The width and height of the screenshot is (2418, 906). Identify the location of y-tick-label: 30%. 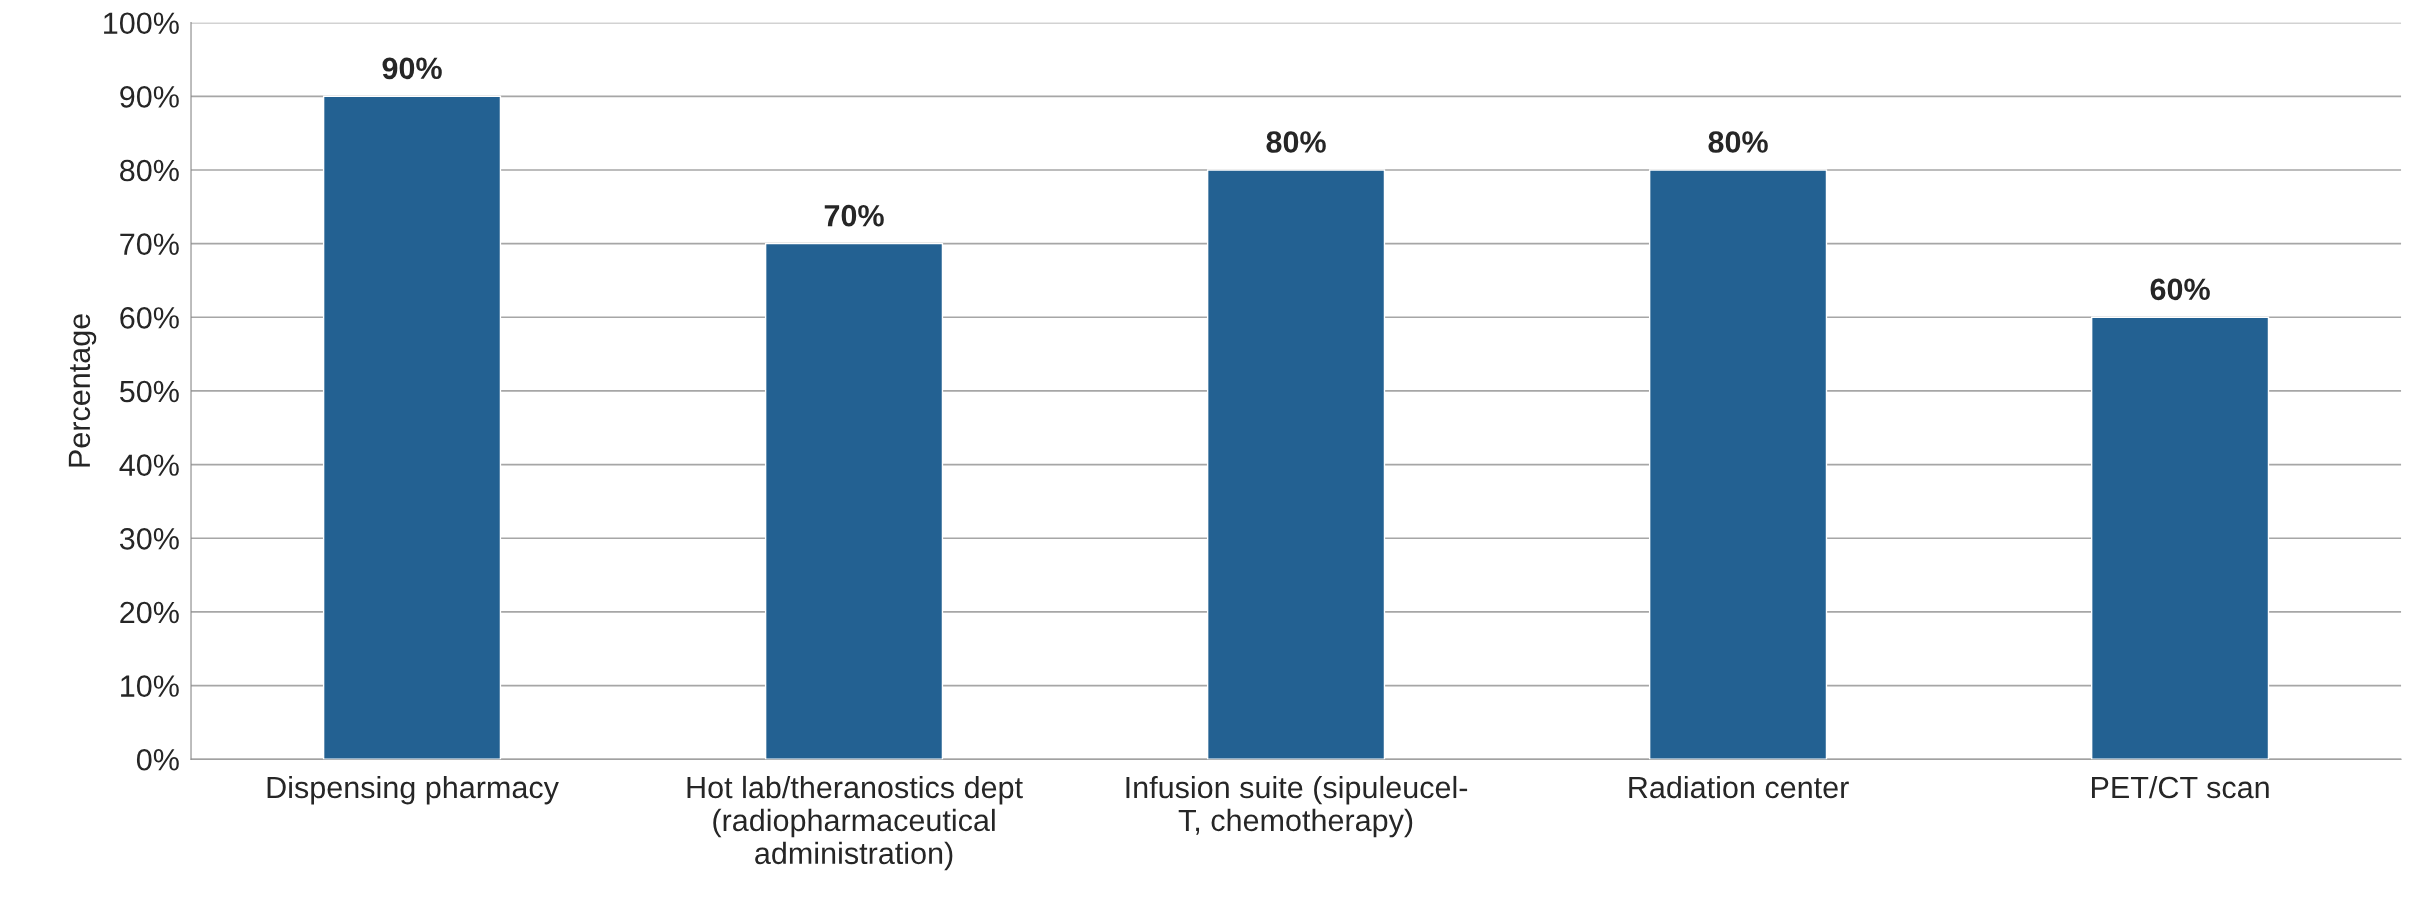
(149, 538).